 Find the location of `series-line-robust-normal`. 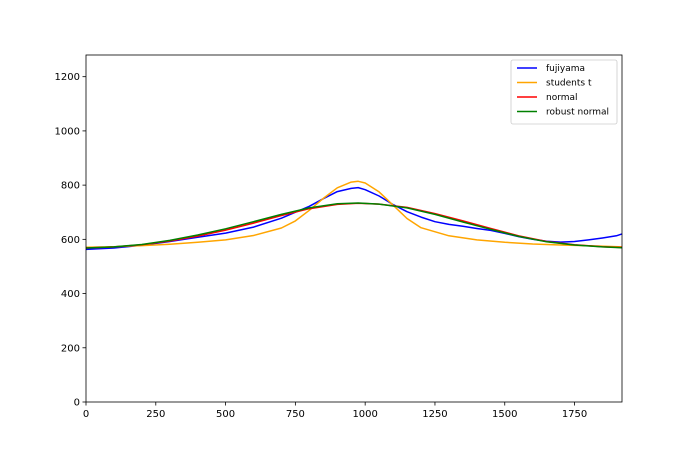

series-line-robust-normal is located at coordinates (354, 225).